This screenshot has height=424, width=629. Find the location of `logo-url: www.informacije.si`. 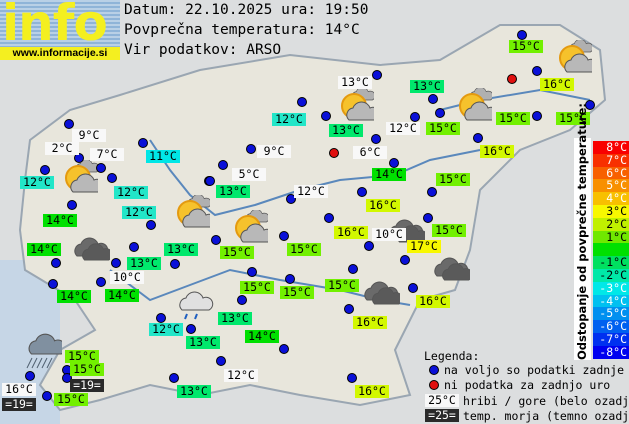

logo-url: www.informacije.si is located at coordinates (60, 53).